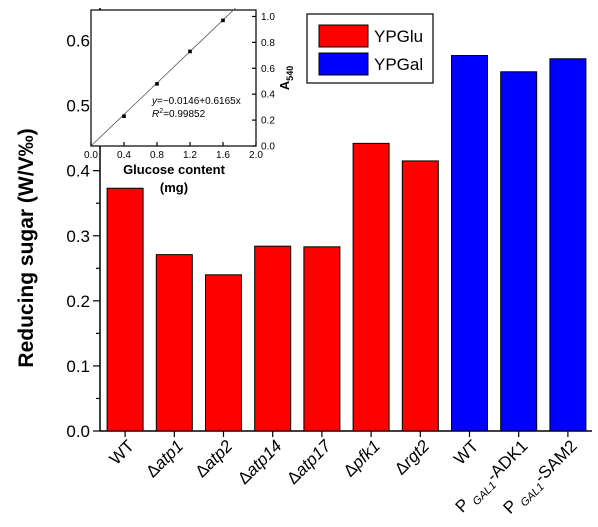  What do you see at coordinates (260, 462) in the screenshot?
I see `x-tick-label: Δatp14` at bounding box center [260, 462].